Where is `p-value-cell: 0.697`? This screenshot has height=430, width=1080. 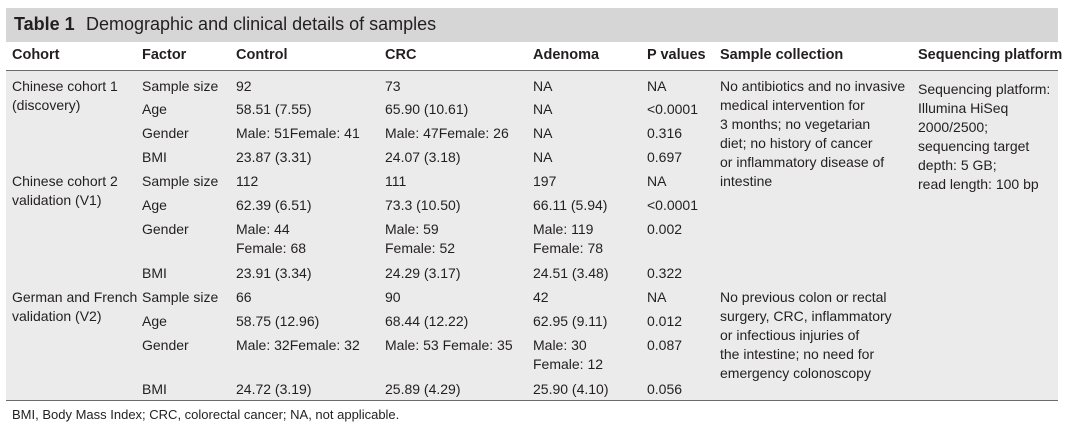
p-value-cell: 0.697 is located at coordinates (665, 157).